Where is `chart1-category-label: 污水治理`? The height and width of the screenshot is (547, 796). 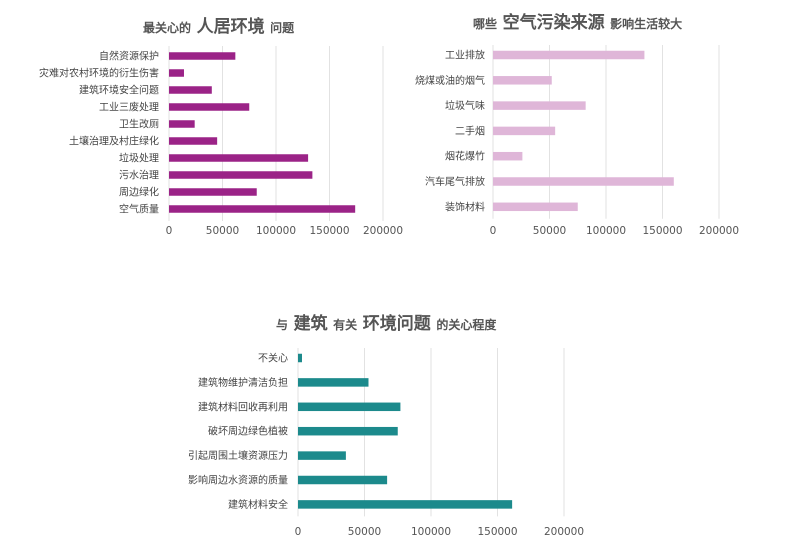
chart1-category-label: 污水治理 is located at coordinates (139, 175).